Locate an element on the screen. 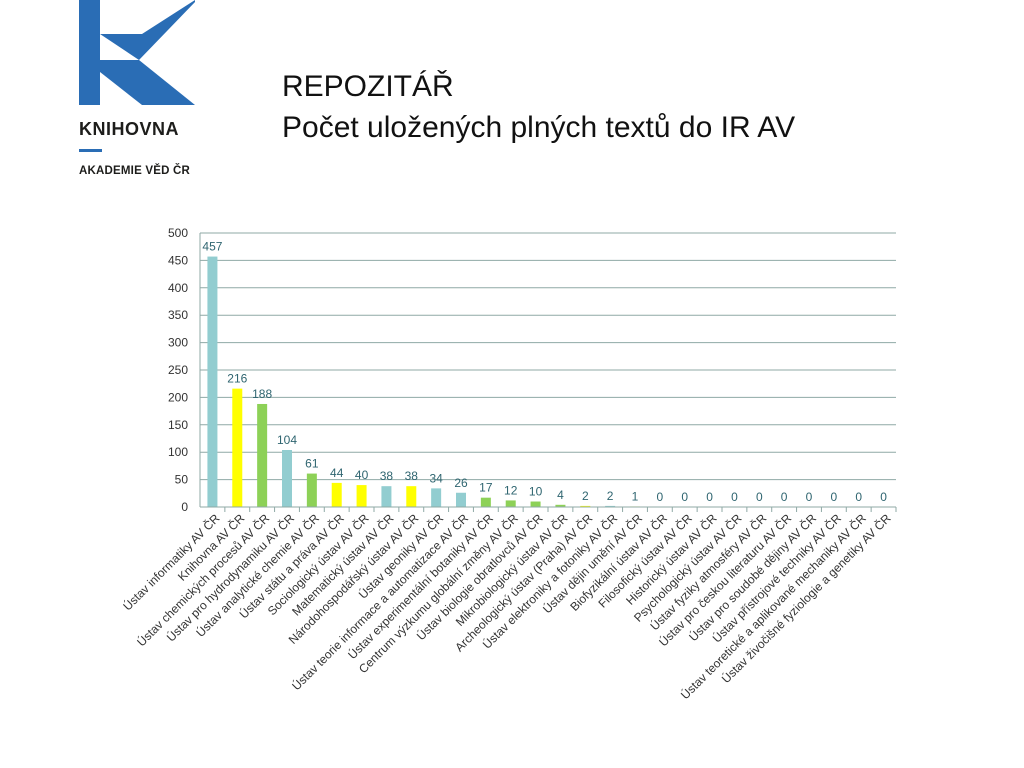  page-title: REPOZITÁŘ is located at coordinates (368, 86).